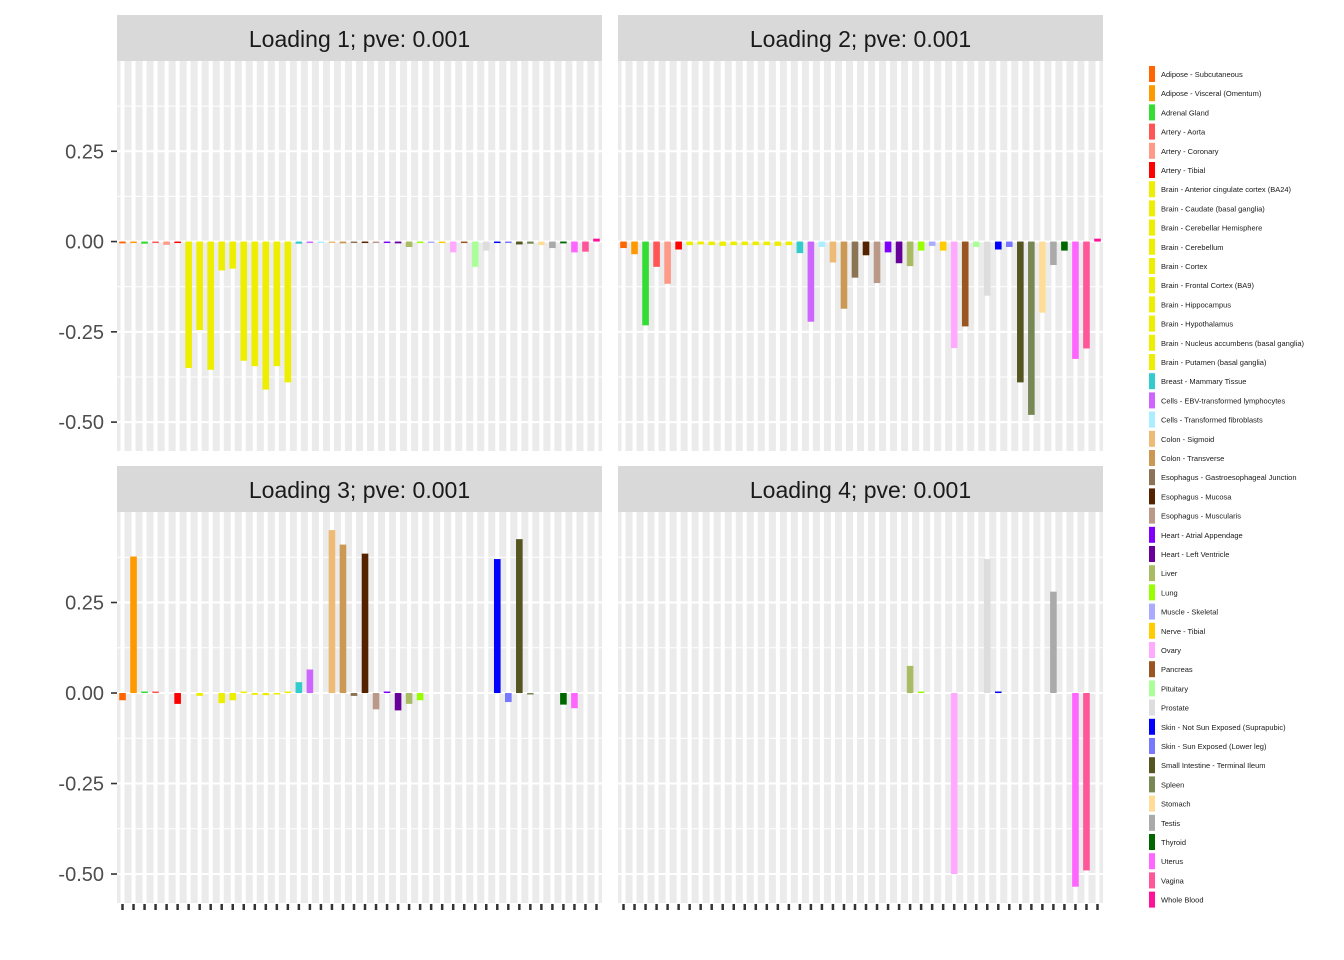 The image size is (1344, 960). What do you see at coordinates (1212, 420) in the screenshot?
I see `legend-label: Cells - Transformed fibroblasts` at bounding box center [1212, 420].